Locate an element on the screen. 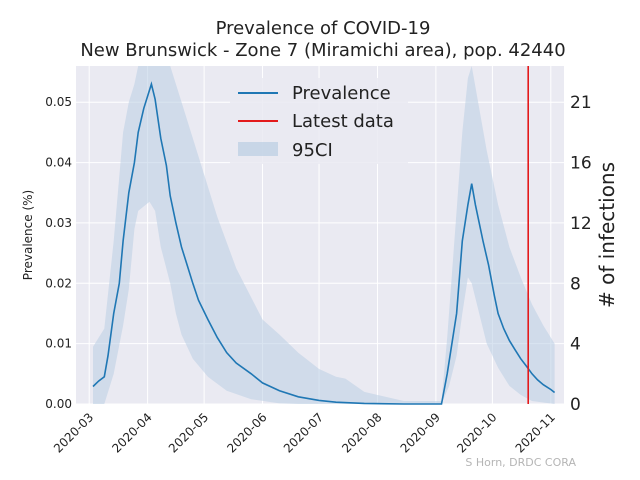  legend: Prevalence Latest data 95CI is located at coordinates (319, 121).